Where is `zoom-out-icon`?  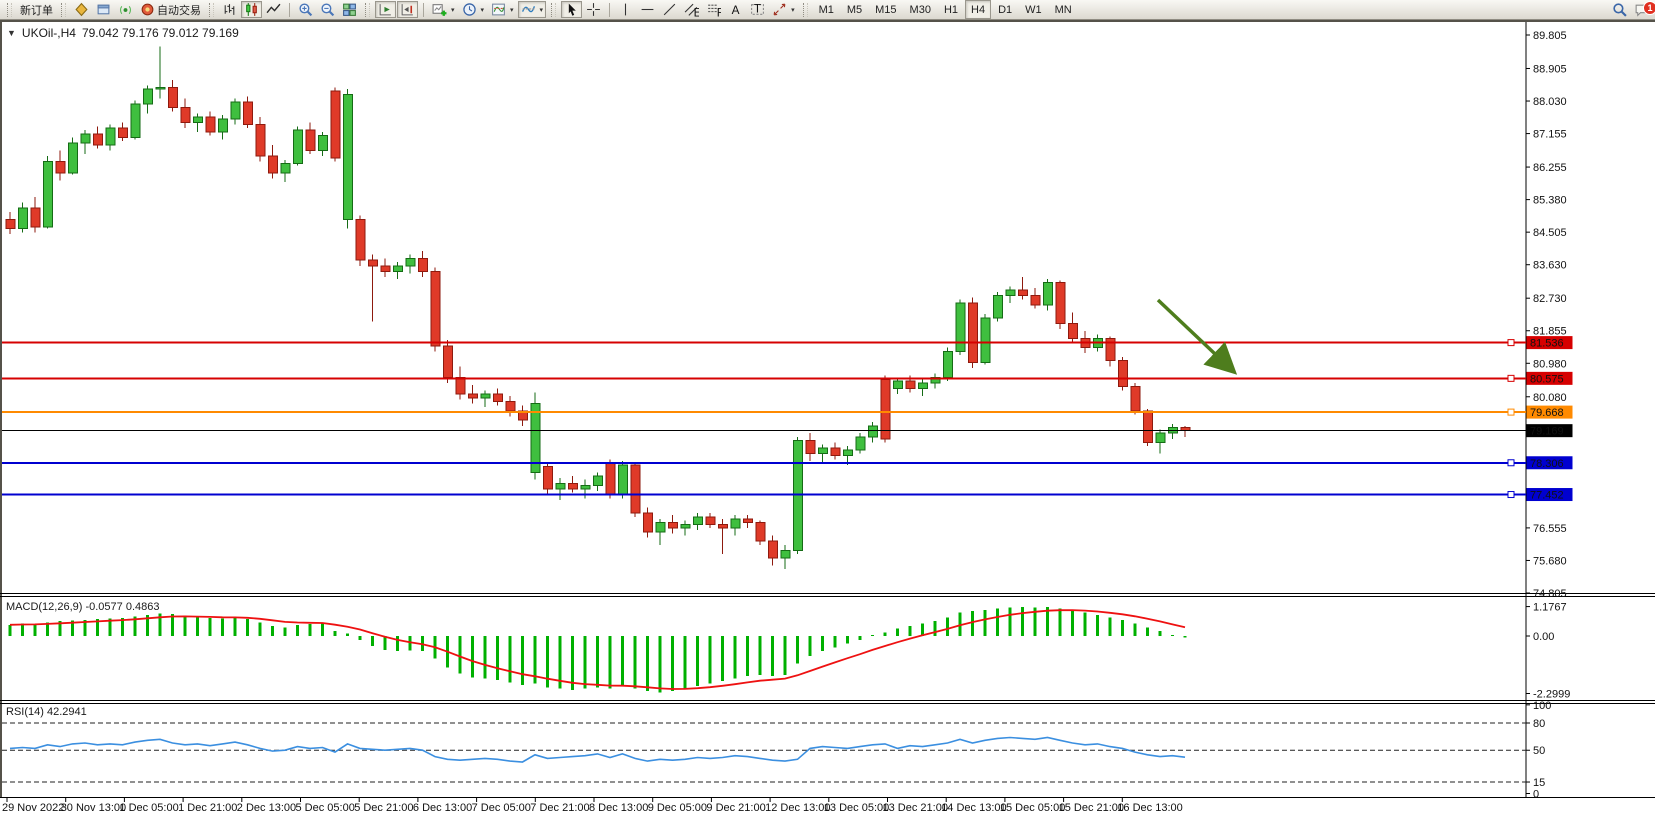
zoom-out-icon is located at coordinates (328, 10).